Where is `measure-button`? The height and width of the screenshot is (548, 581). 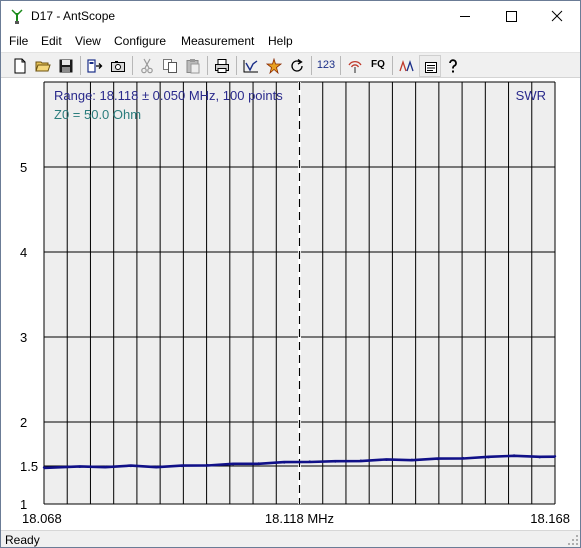
measure-button is located at coordinates (274, 66).